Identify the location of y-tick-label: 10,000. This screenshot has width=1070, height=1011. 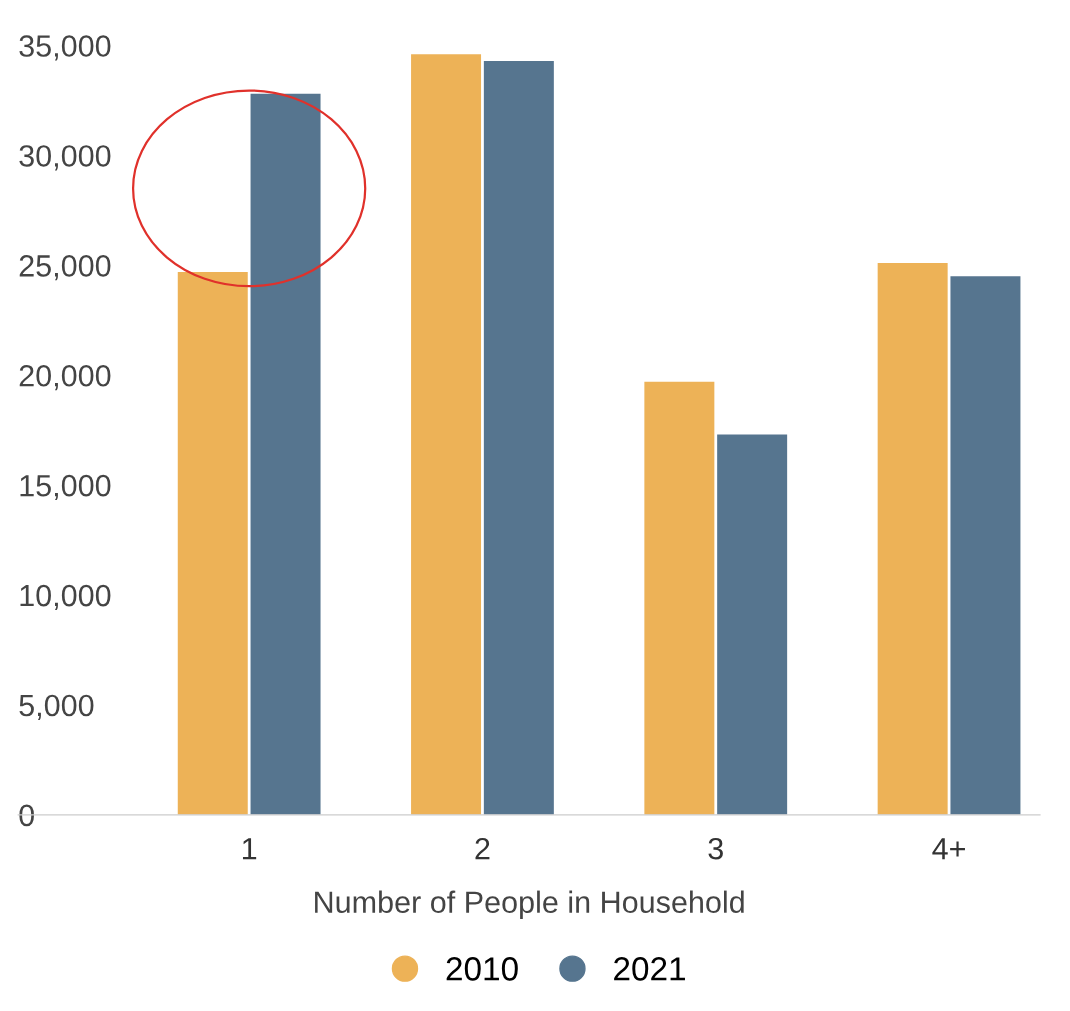
(65, 597).